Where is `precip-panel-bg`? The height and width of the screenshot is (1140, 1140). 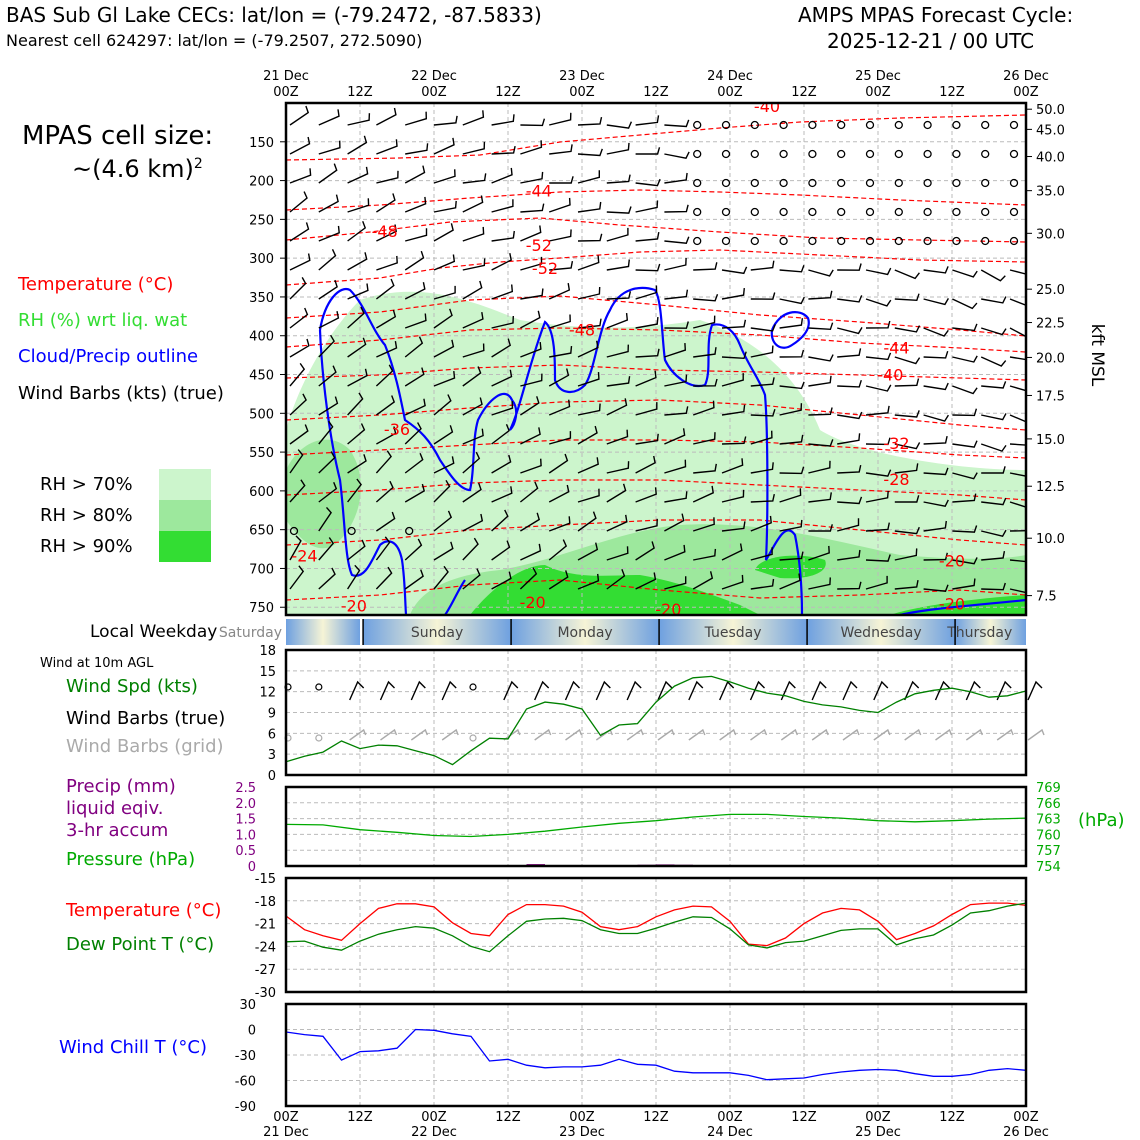
precip-panel-bg is located at coordinates (656, 826).